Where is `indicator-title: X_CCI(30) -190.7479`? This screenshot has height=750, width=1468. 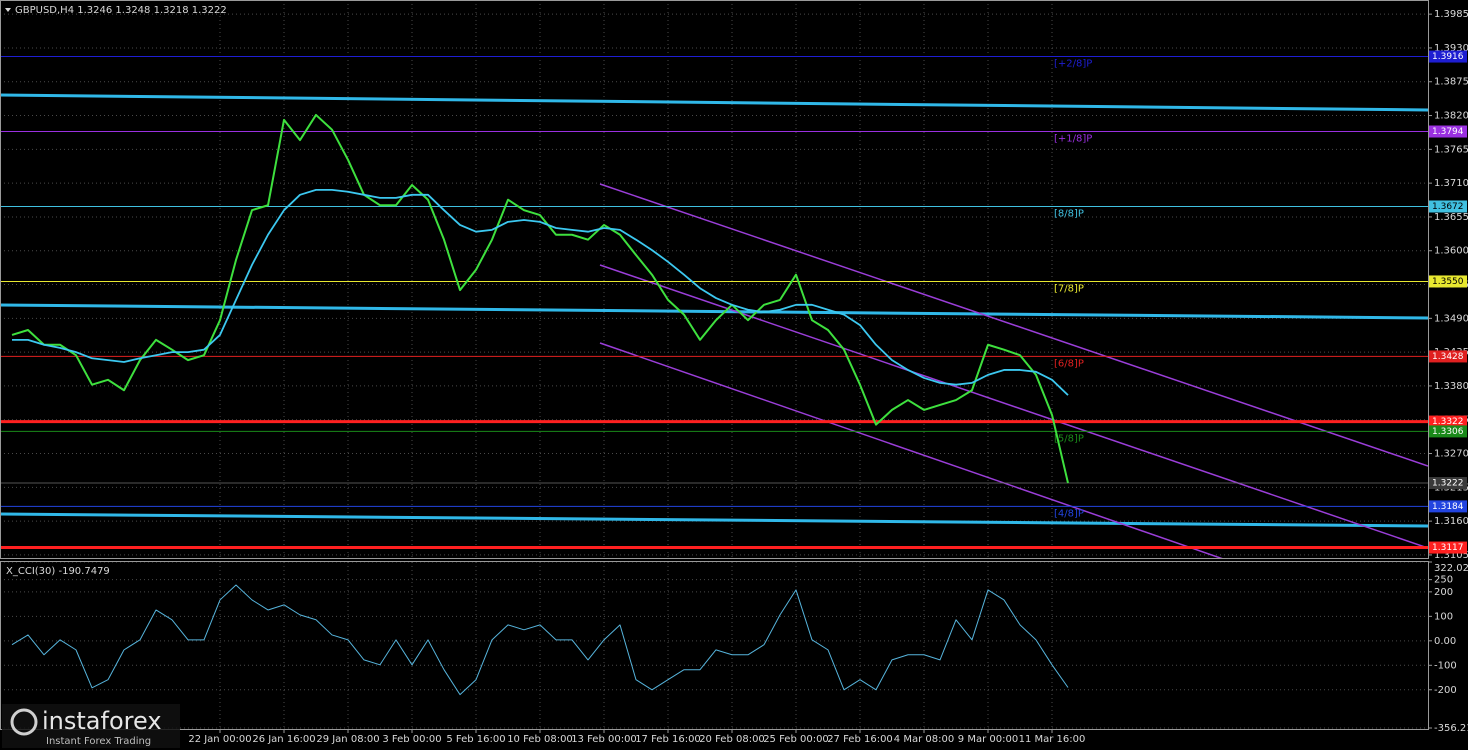 indicator-title: X_CCI(30) -190.7479 is located at coordinates (58, 571).